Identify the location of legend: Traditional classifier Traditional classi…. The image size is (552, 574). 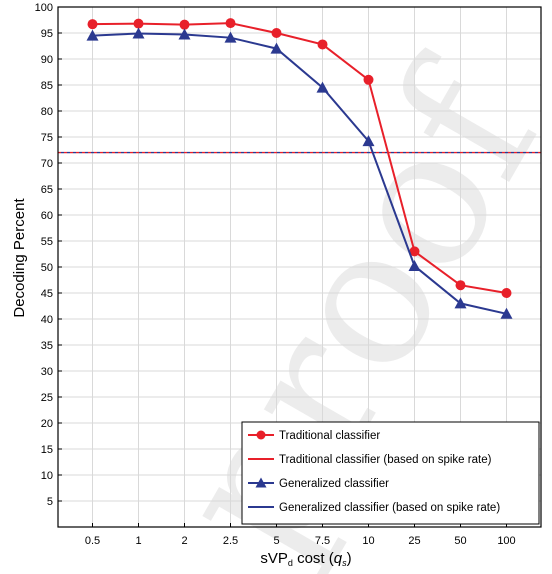
(390, 473).